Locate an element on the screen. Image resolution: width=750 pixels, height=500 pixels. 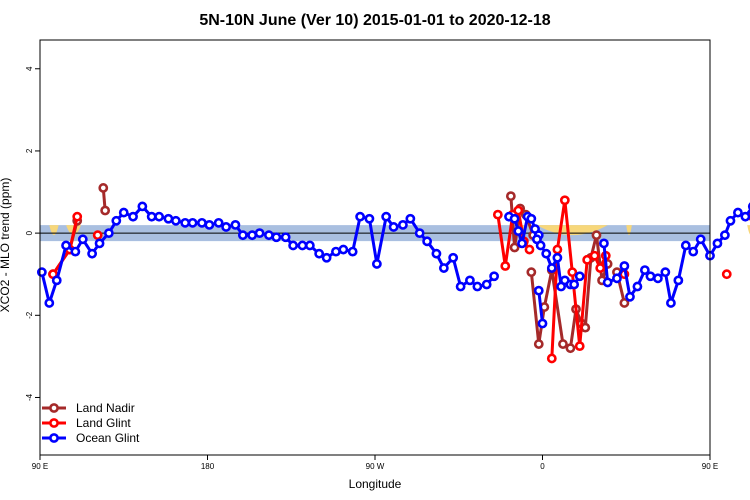
x-tick-label: 90 W is located at coordinates (375, 466).